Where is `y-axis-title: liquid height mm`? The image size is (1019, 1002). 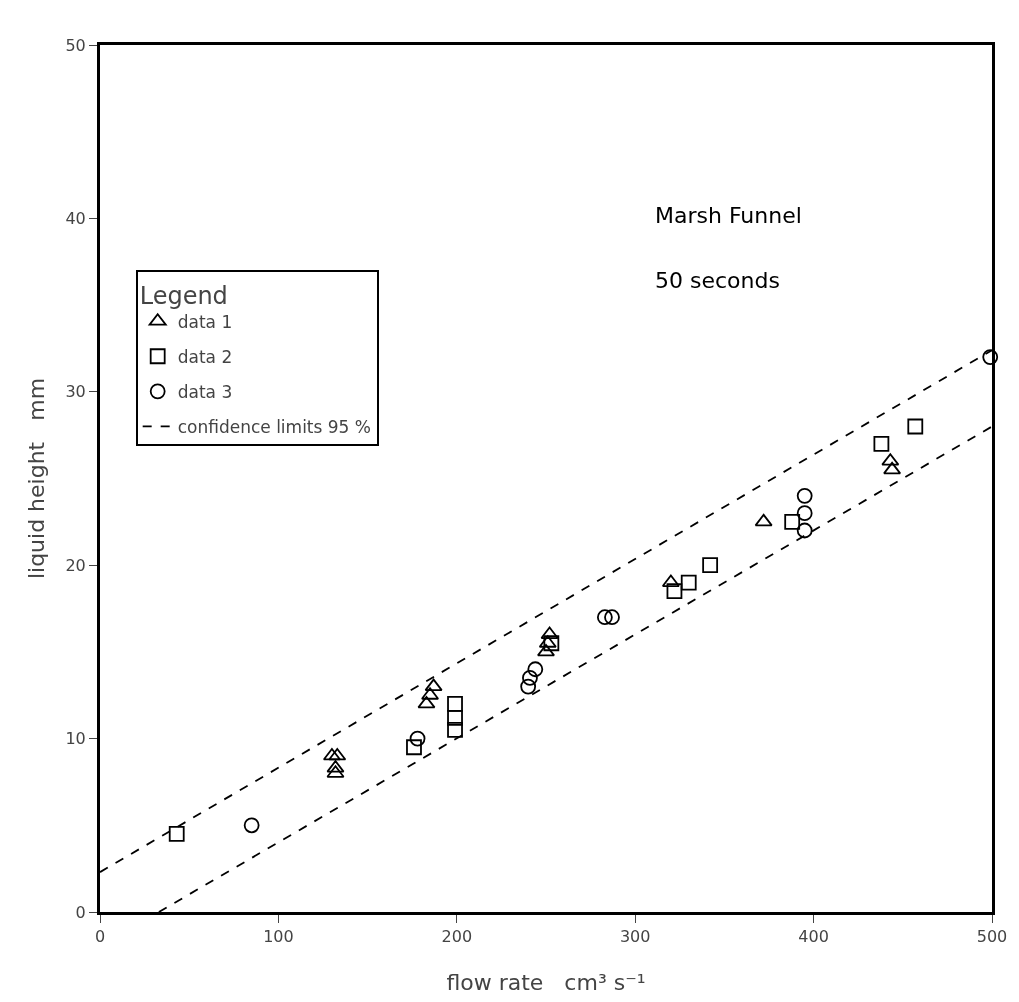 y-axis-title: liquid height mm is located at coordinates (36, 478).